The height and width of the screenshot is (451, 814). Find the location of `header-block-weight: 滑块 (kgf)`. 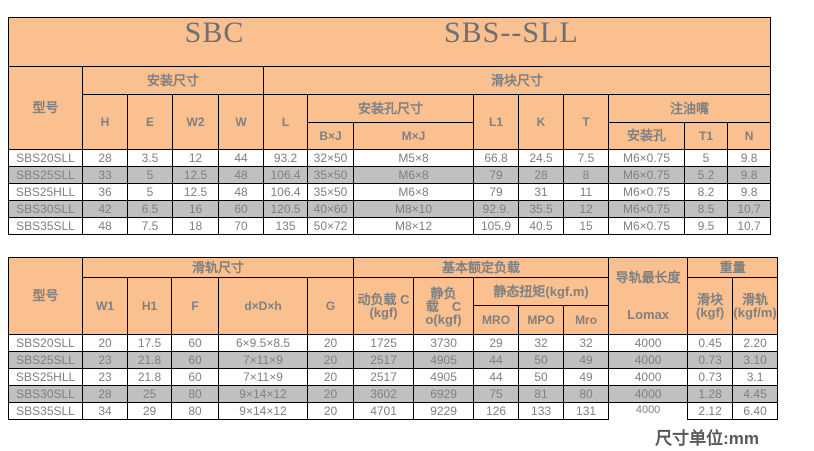

header-block-weight: 滑块 (kgf) is located at coordinates (710, 306).